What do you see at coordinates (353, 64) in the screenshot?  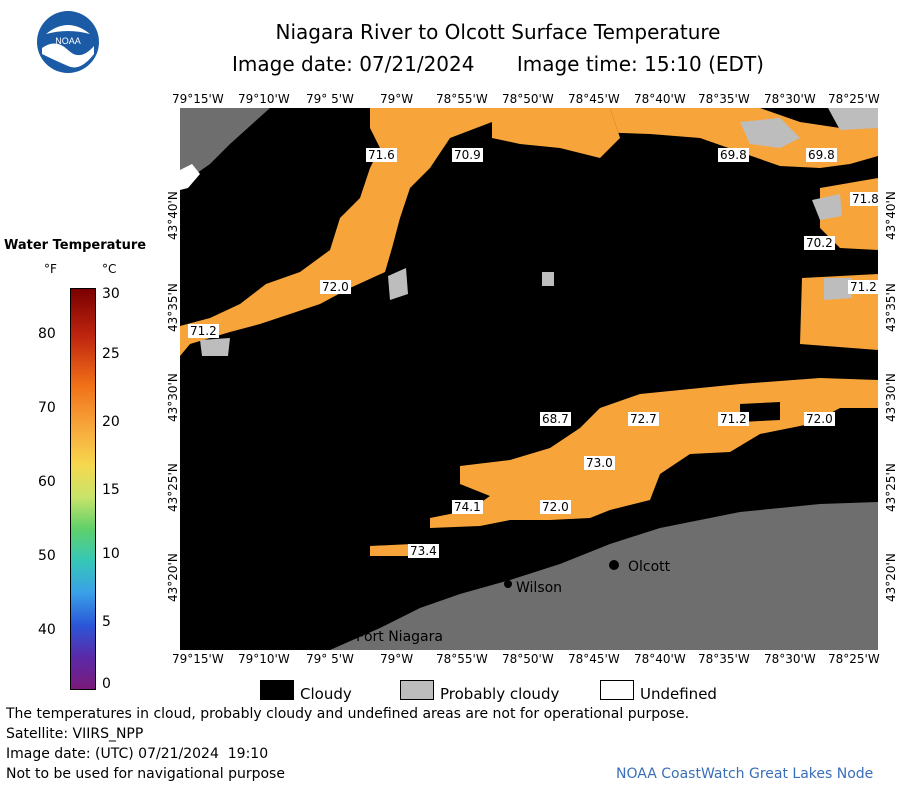 I see `image-date: Image date: 07/21/2024` at bounding box center [353, 64].